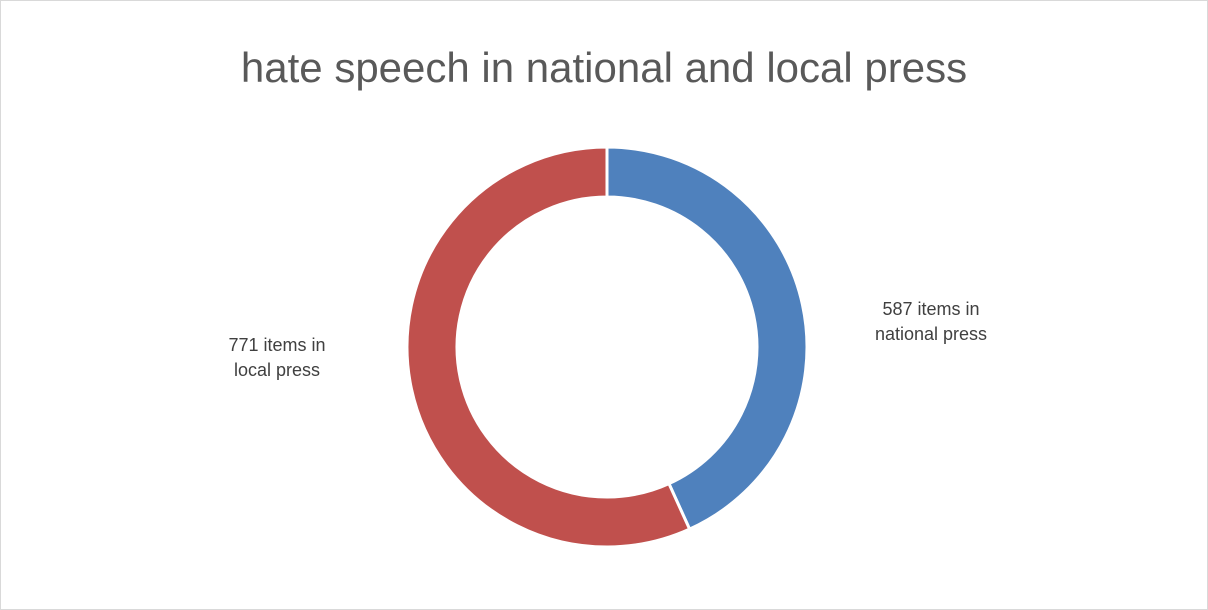  I want to click on data-label-local-line2: local press, so click(277, 370).